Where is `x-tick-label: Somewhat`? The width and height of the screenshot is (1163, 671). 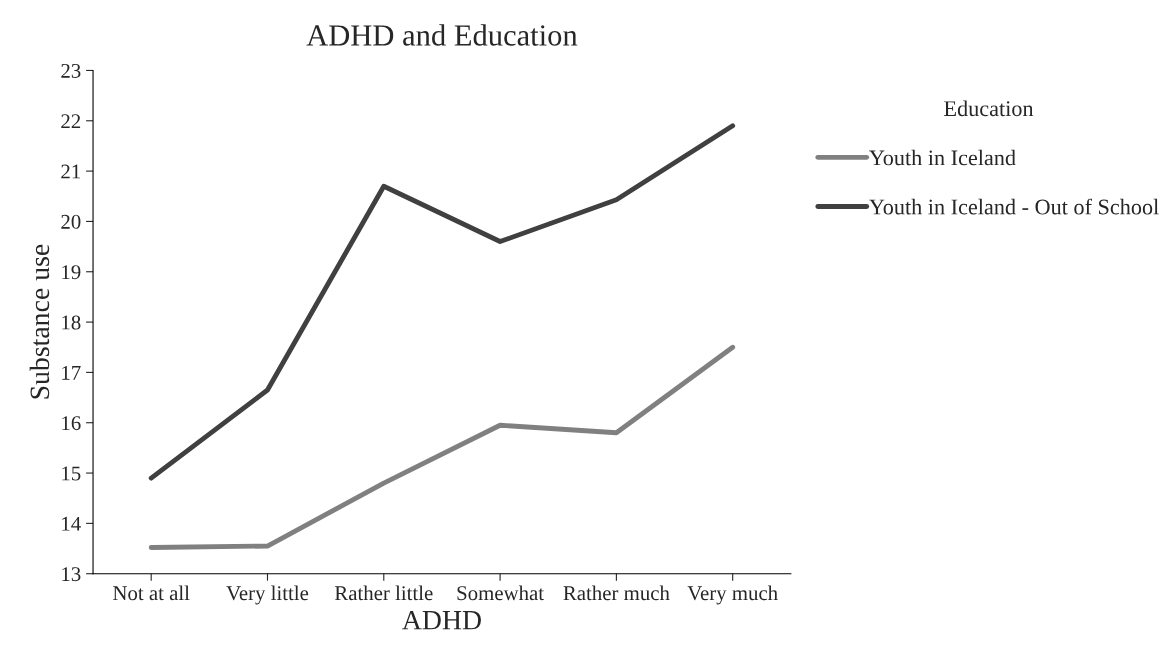 x-tick-label: Somewhat is located at coordinates (500, 593).